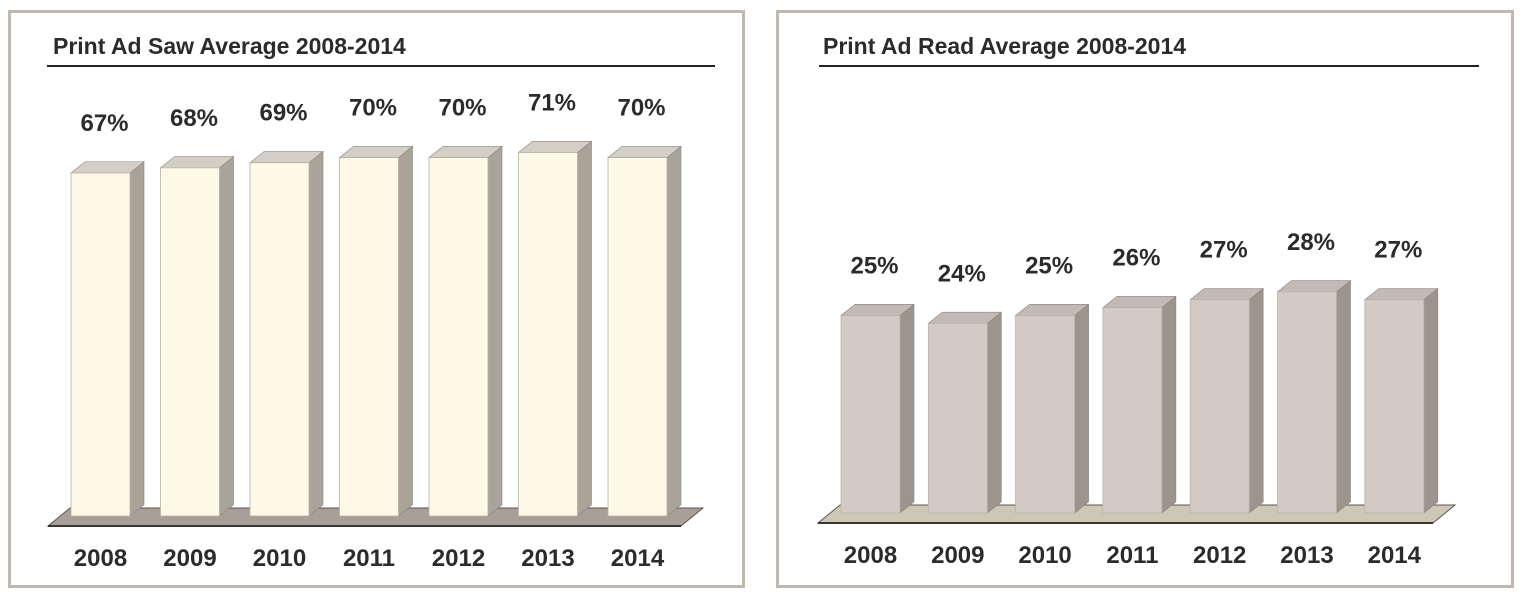  I want to click on bar-value-label: 24%, so click(962, 273).